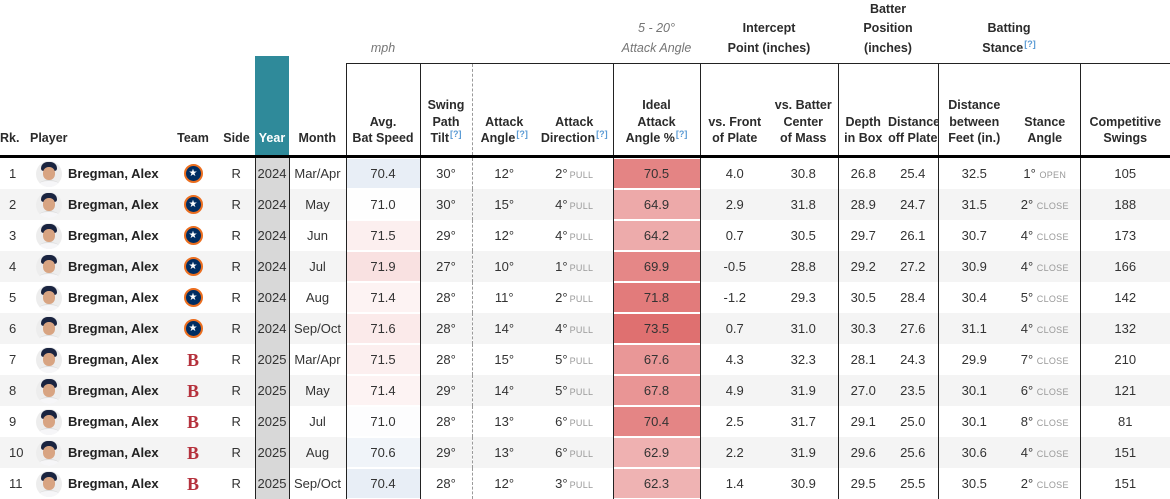  Describe the element at coordinates (383, 329) in the screenshot. I see `avg-bat-speed-cell: 71.6` at that location.